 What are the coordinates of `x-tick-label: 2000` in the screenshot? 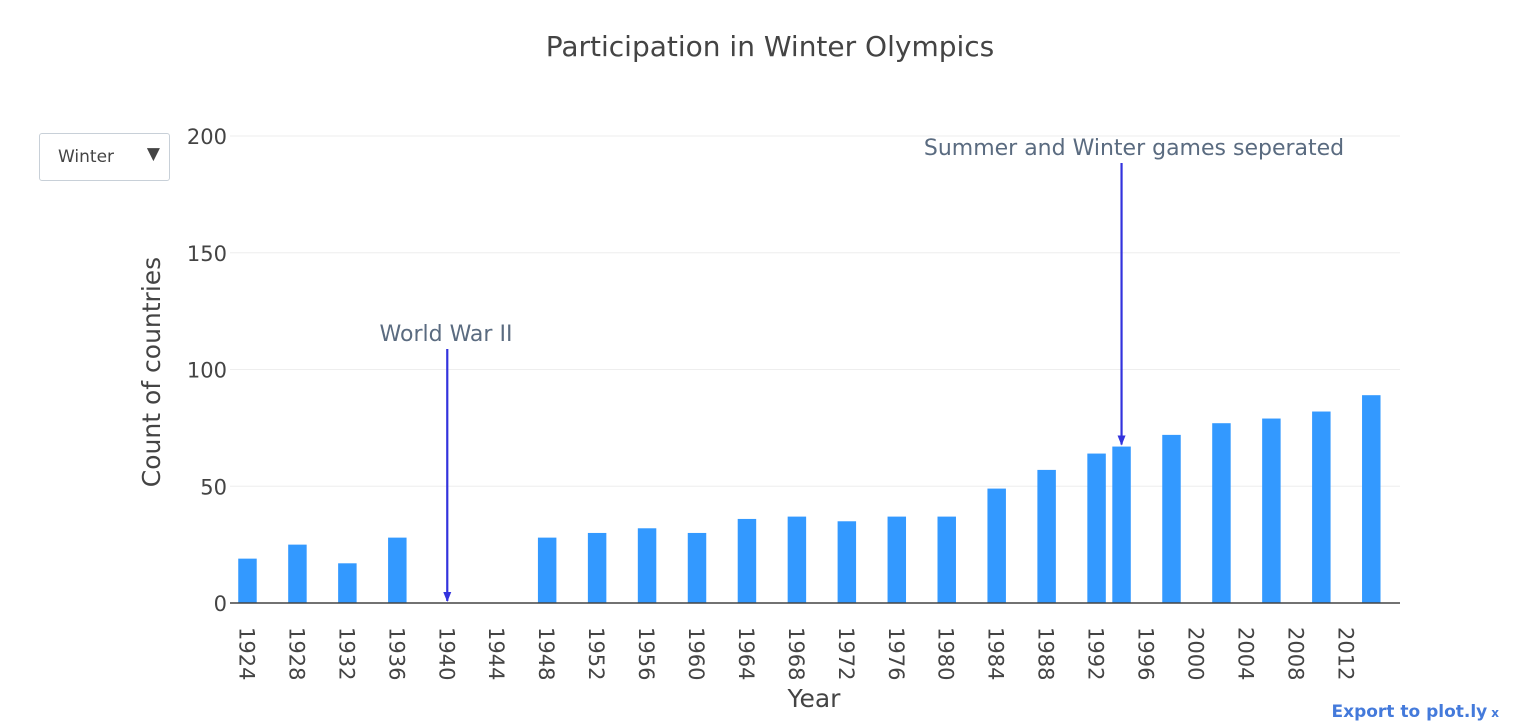 It's located at (1195, 653).